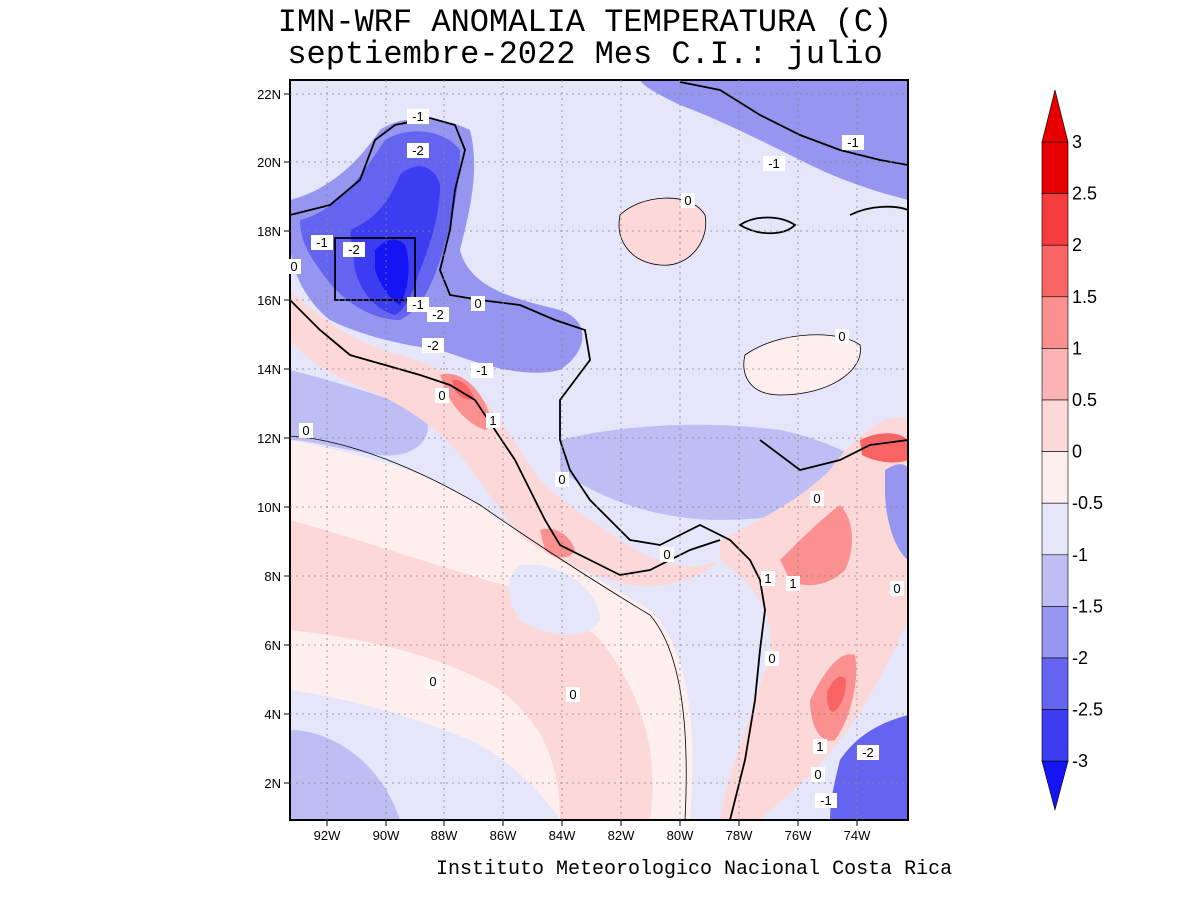  What do you see at coordinates (1077, 348) in the screenshot?
I see `colorbar-label: 1` at bounding box center [1077, 348].